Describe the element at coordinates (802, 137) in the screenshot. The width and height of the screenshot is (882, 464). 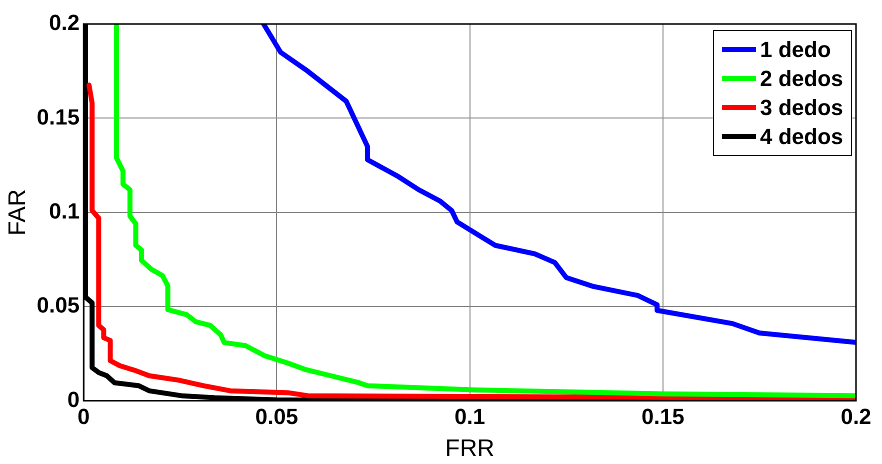
I see `legend-label: 4 dedos` at that location.